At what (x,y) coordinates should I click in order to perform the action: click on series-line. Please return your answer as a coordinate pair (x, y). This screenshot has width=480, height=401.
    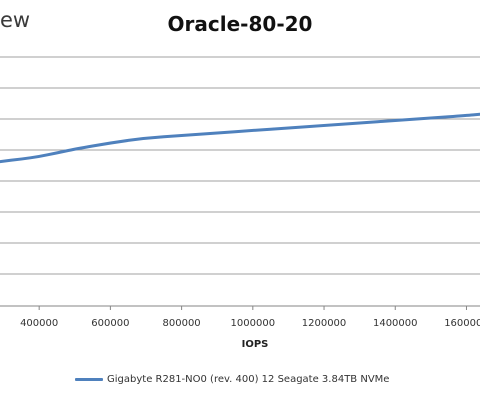
    Looking at the image, I should click on (240, 138).